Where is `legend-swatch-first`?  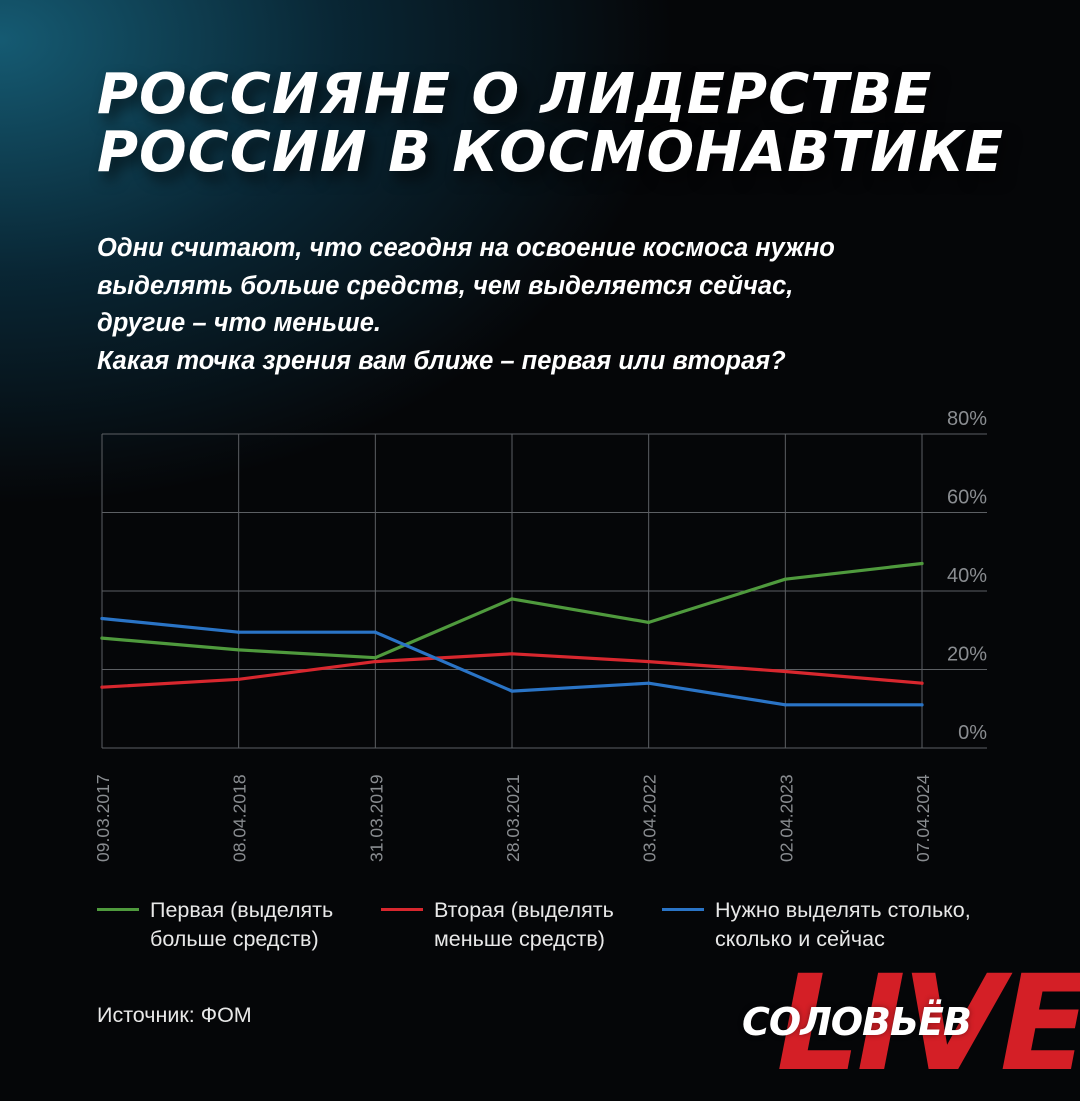
legend-swatch-first is located at coordinates (118, 909).